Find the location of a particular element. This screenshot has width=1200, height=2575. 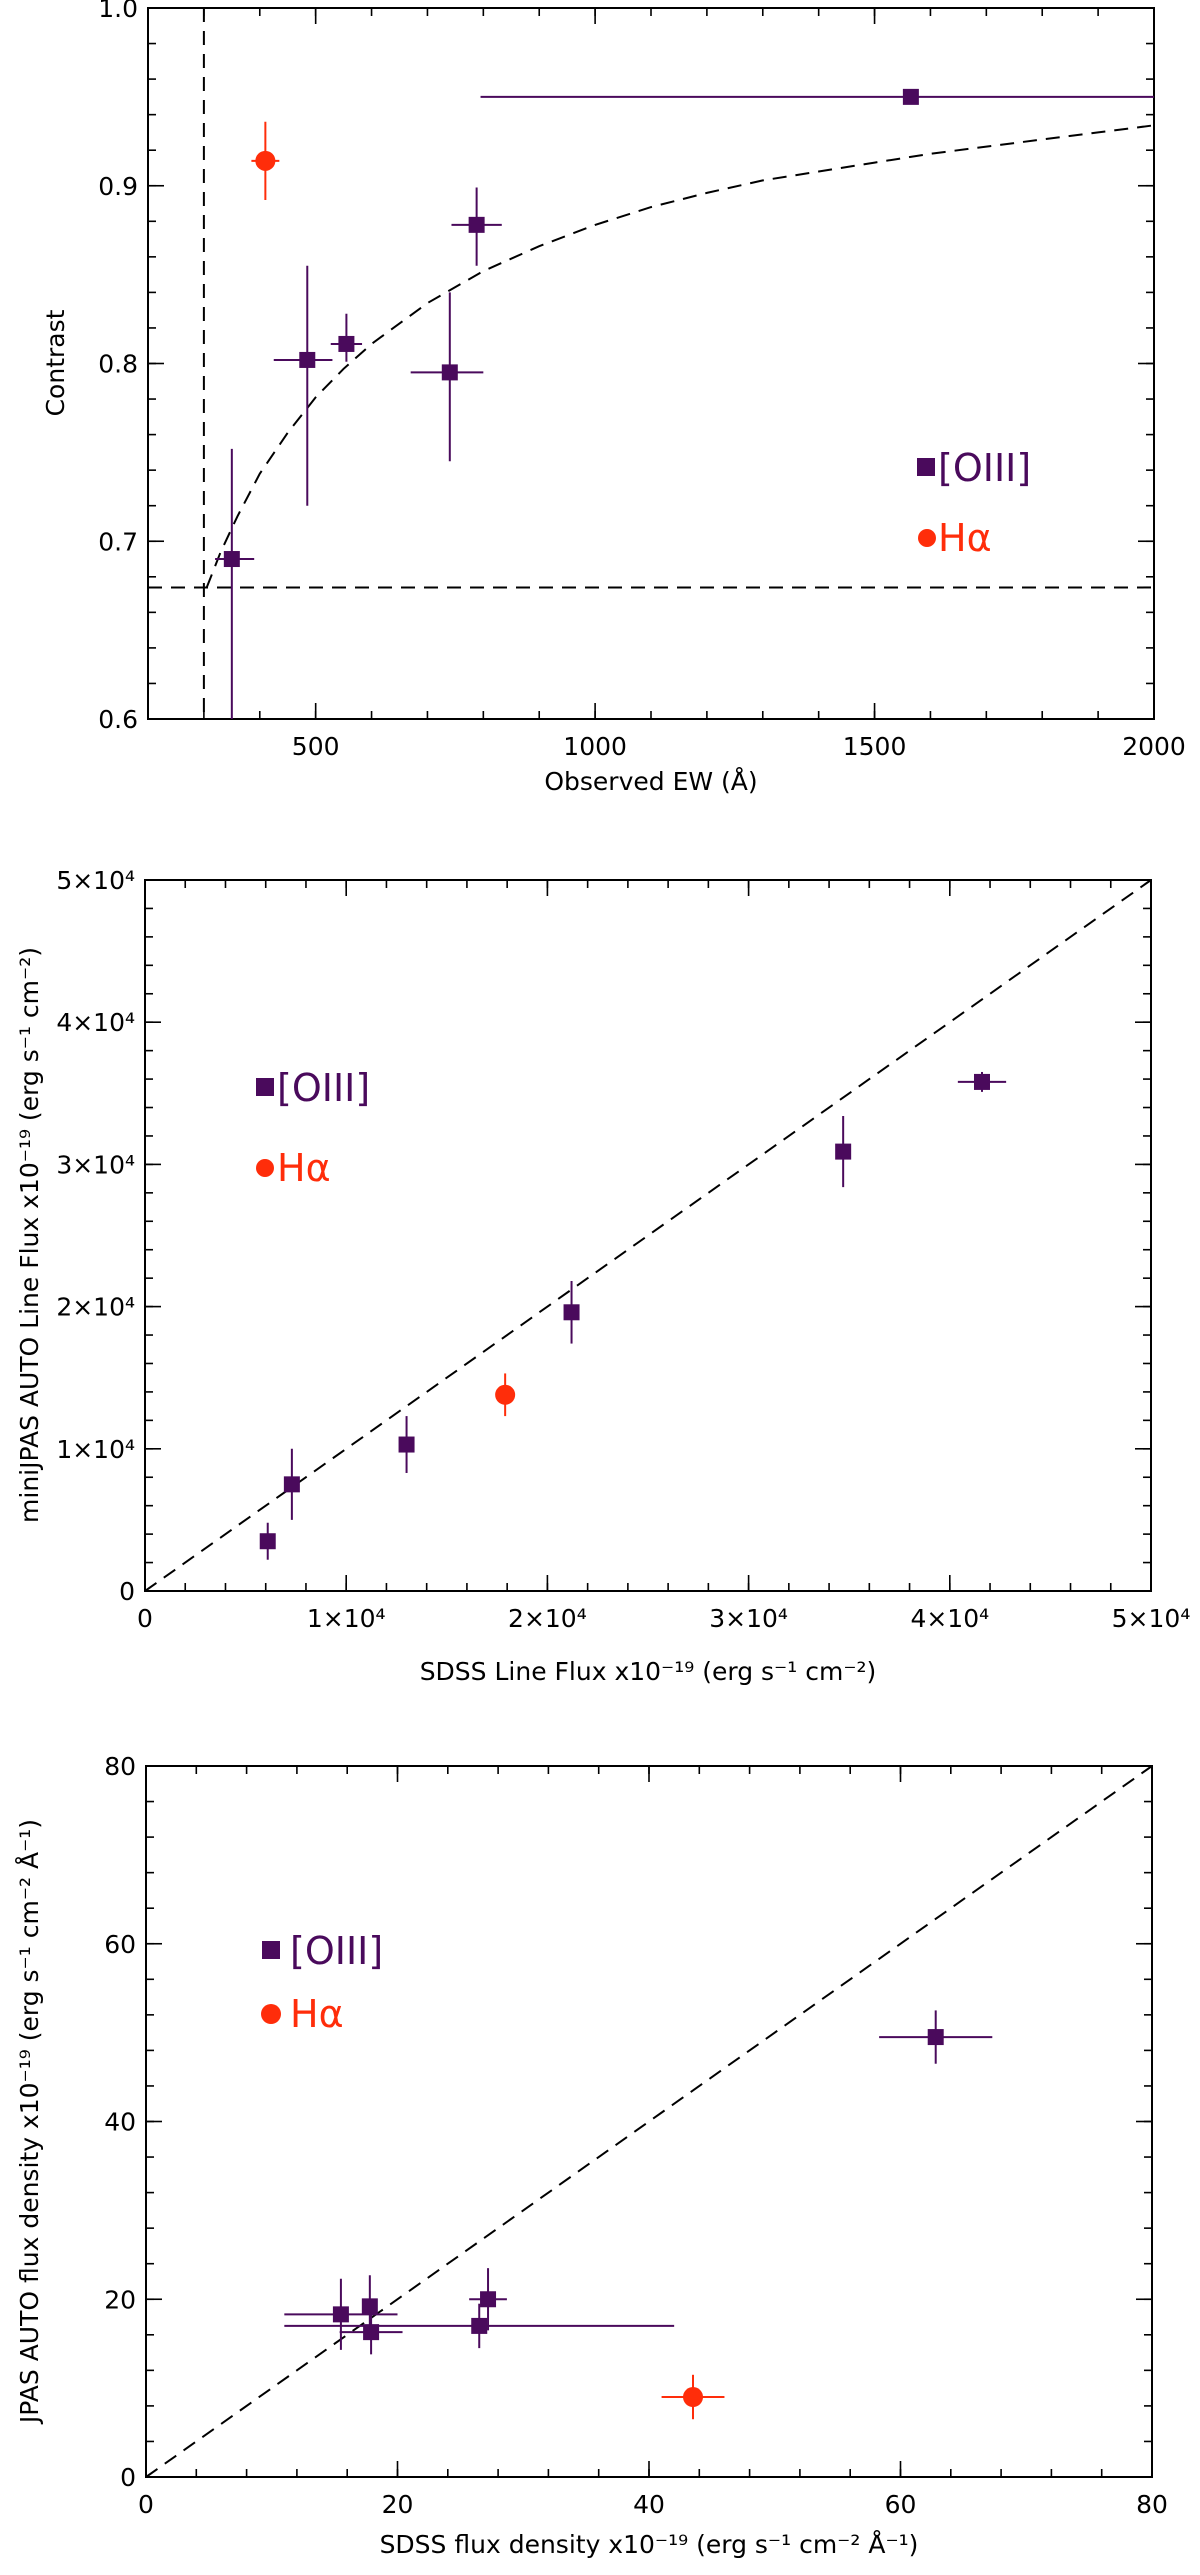

x-tick-label: 1000 is located at coordinates (595, 746).